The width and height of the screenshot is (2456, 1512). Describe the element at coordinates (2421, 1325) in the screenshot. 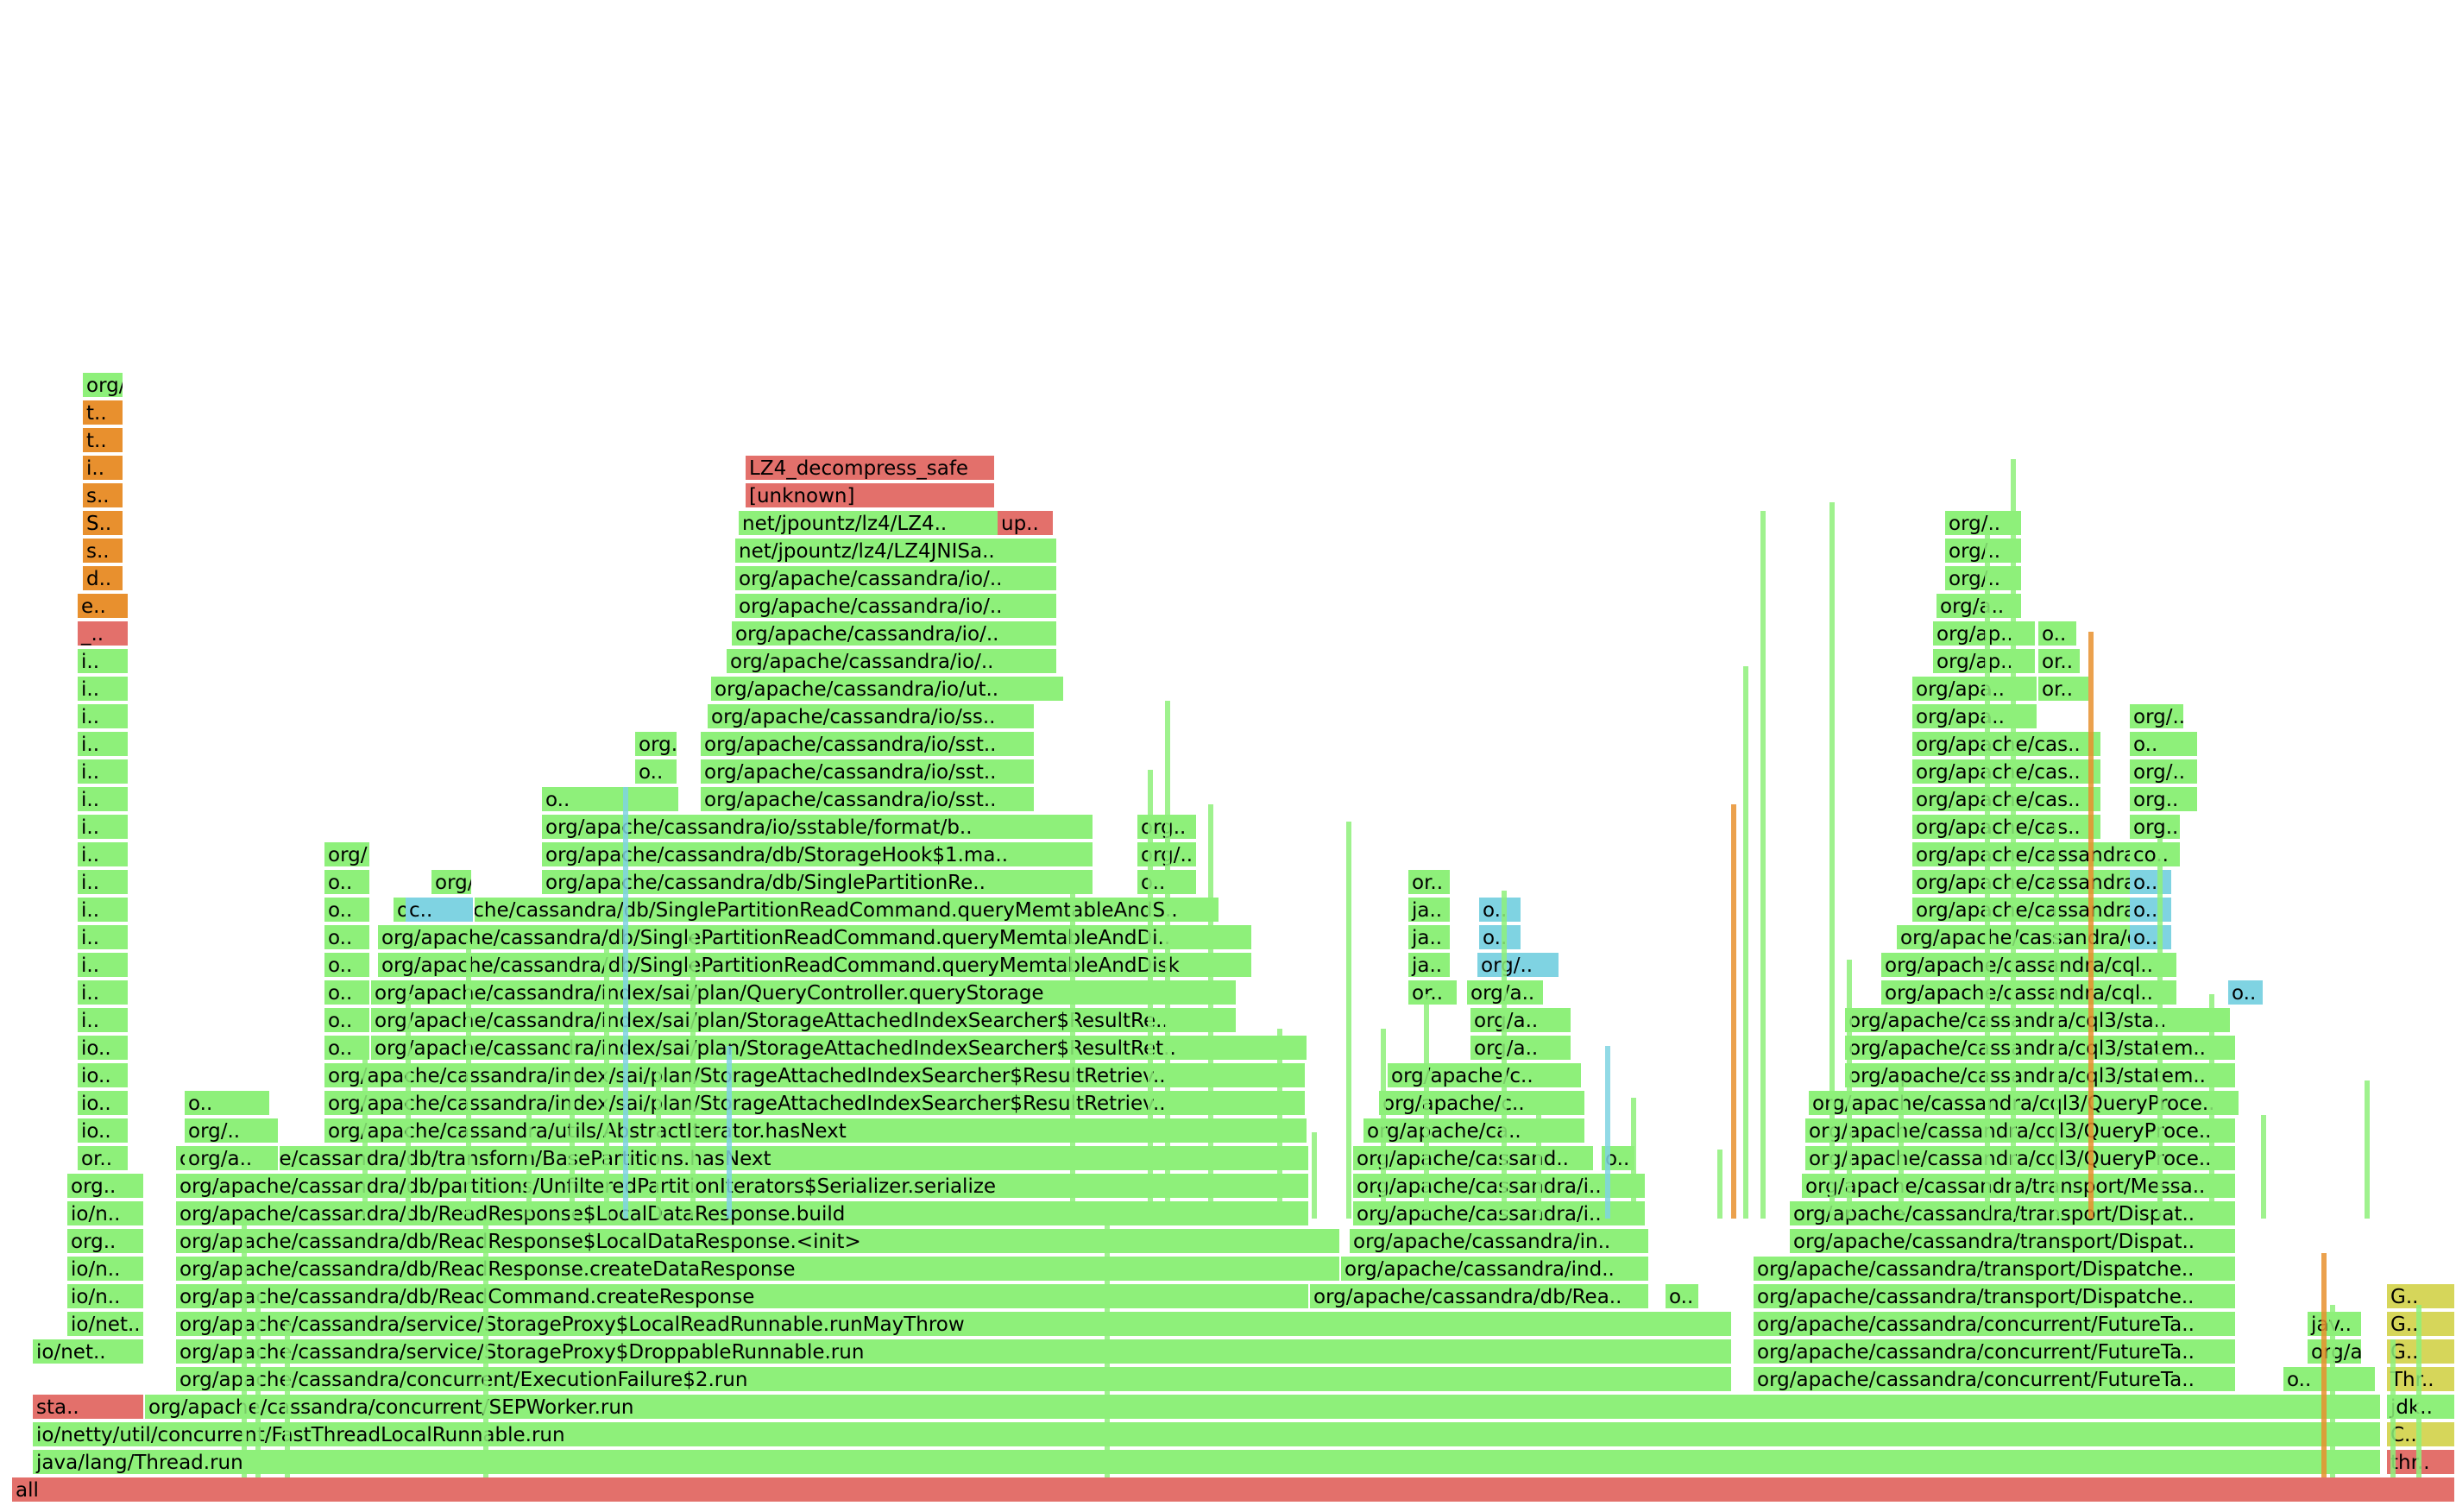

I see `flame-frame: G..` at that location.